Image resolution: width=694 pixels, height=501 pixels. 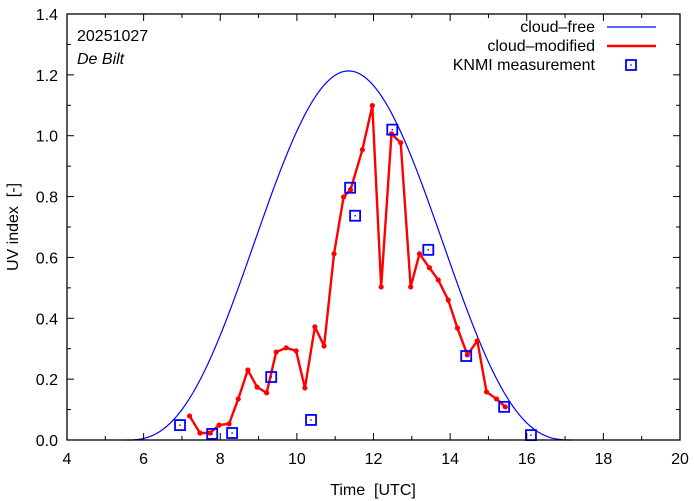 I want to click on x-tick-label: 18, so click(x=603, y=459).